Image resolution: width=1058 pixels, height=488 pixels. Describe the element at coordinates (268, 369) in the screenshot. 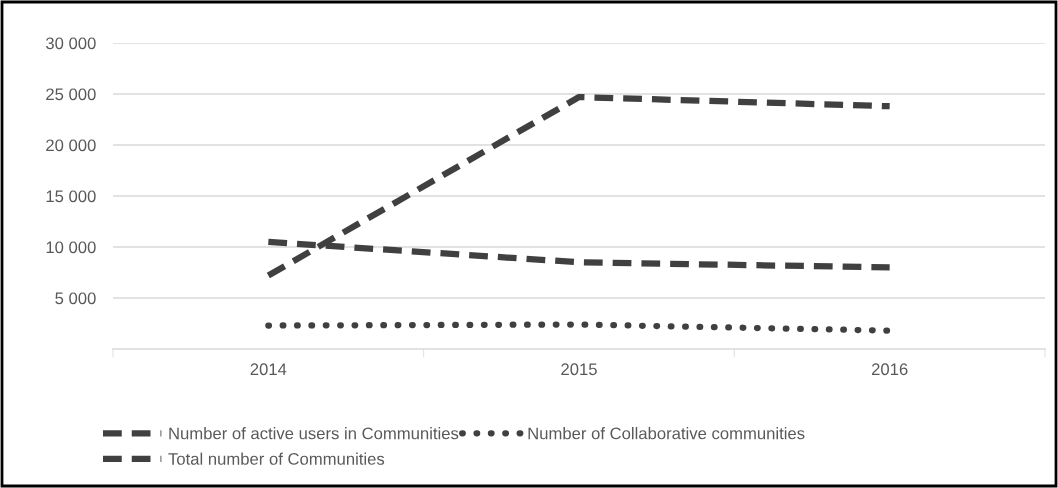

I see `x-tick-label: 2014` at that location.